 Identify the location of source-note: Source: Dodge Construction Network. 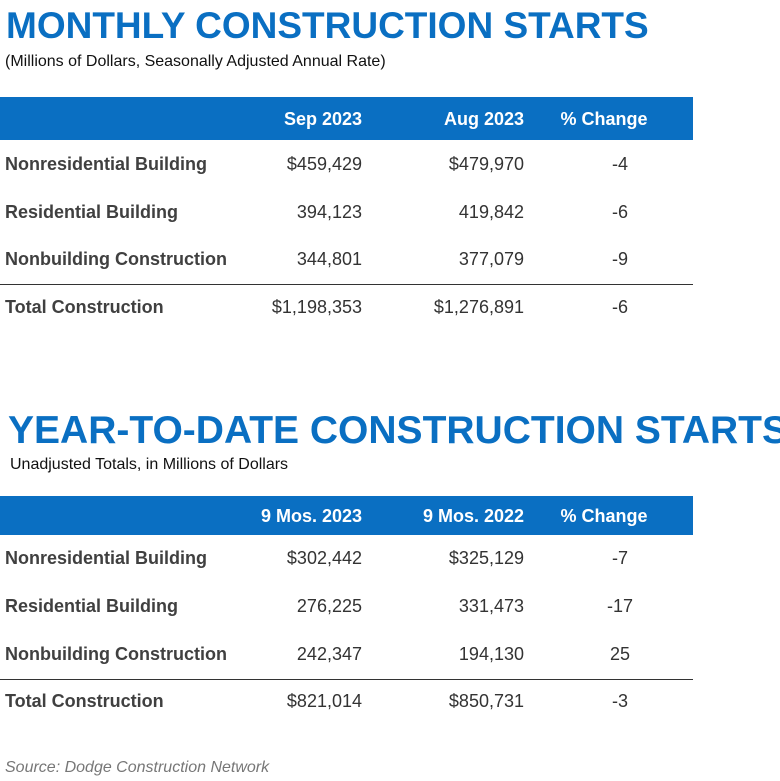
(137, 767).